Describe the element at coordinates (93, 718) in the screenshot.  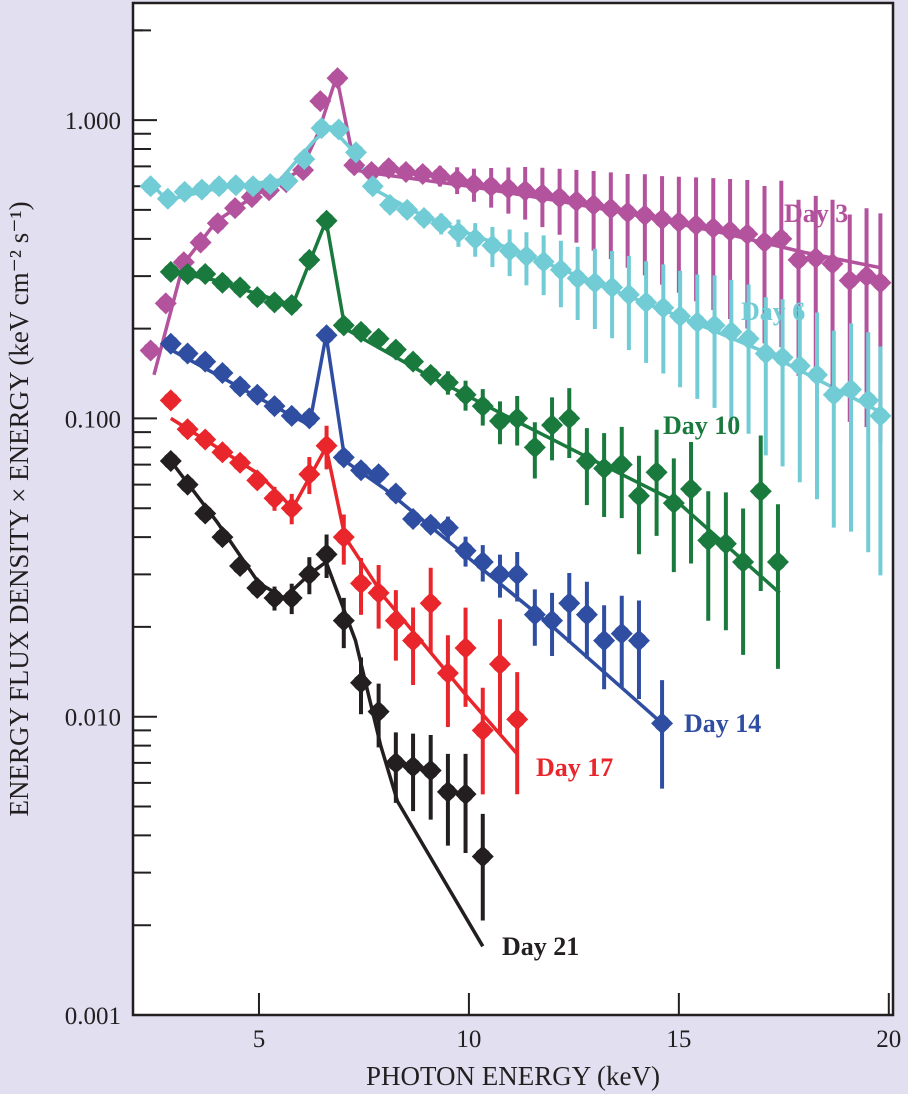
I see `y-tick-label: 0.010` at that location.